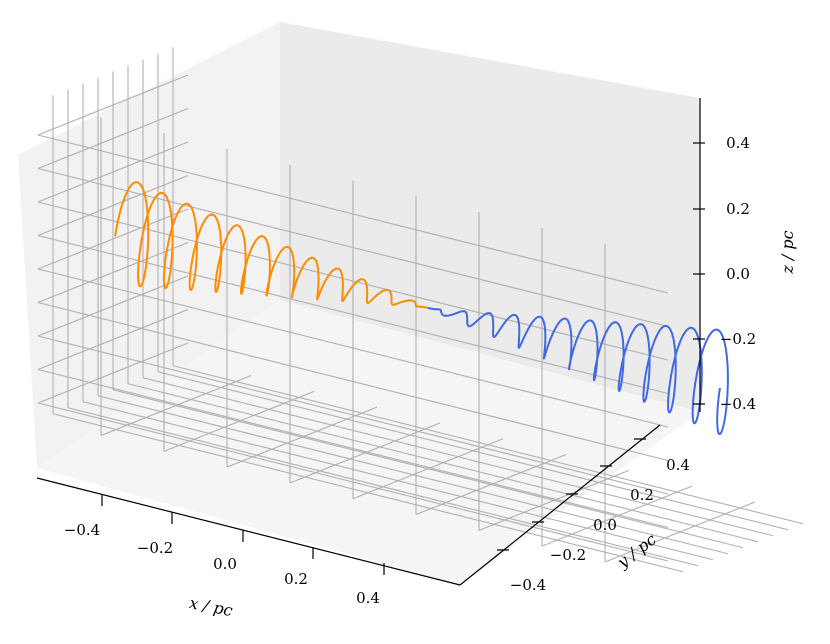  I want to click on z-ticks: 0.4 0.2 0.0 −0.2 −0.4, so click(724, 273).